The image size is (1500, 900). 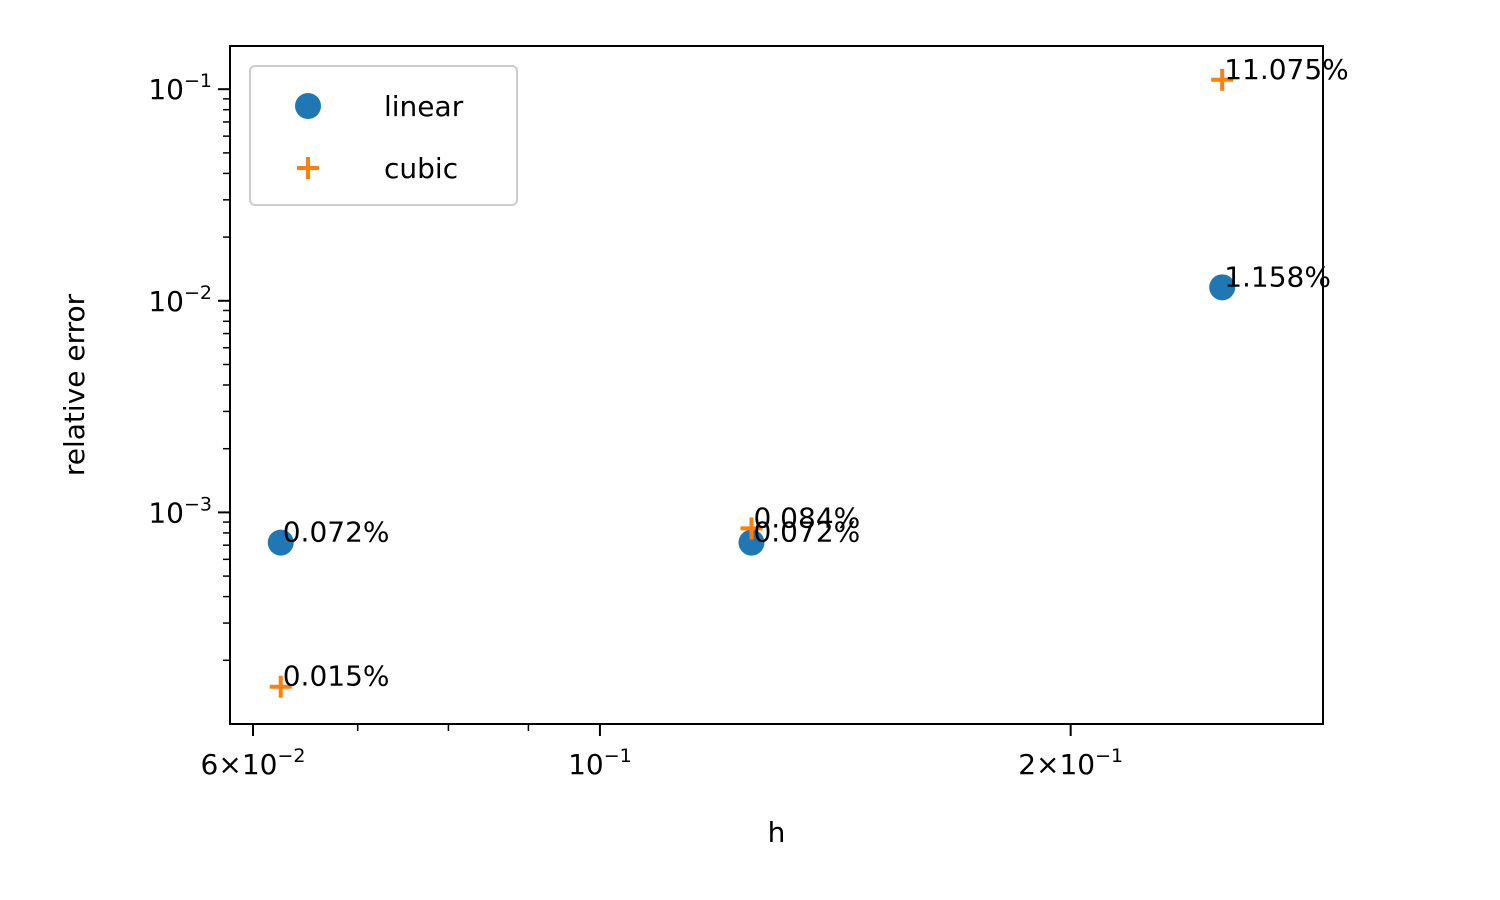 I want to click on legend-linear-marker, so click(x=308, y=106).